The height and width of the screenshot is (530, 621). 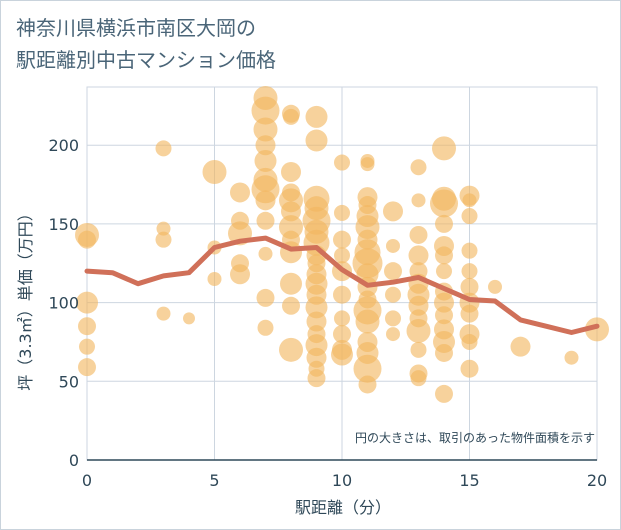 I want to click on x-tick-label: 5, so click(x=214, y=480).